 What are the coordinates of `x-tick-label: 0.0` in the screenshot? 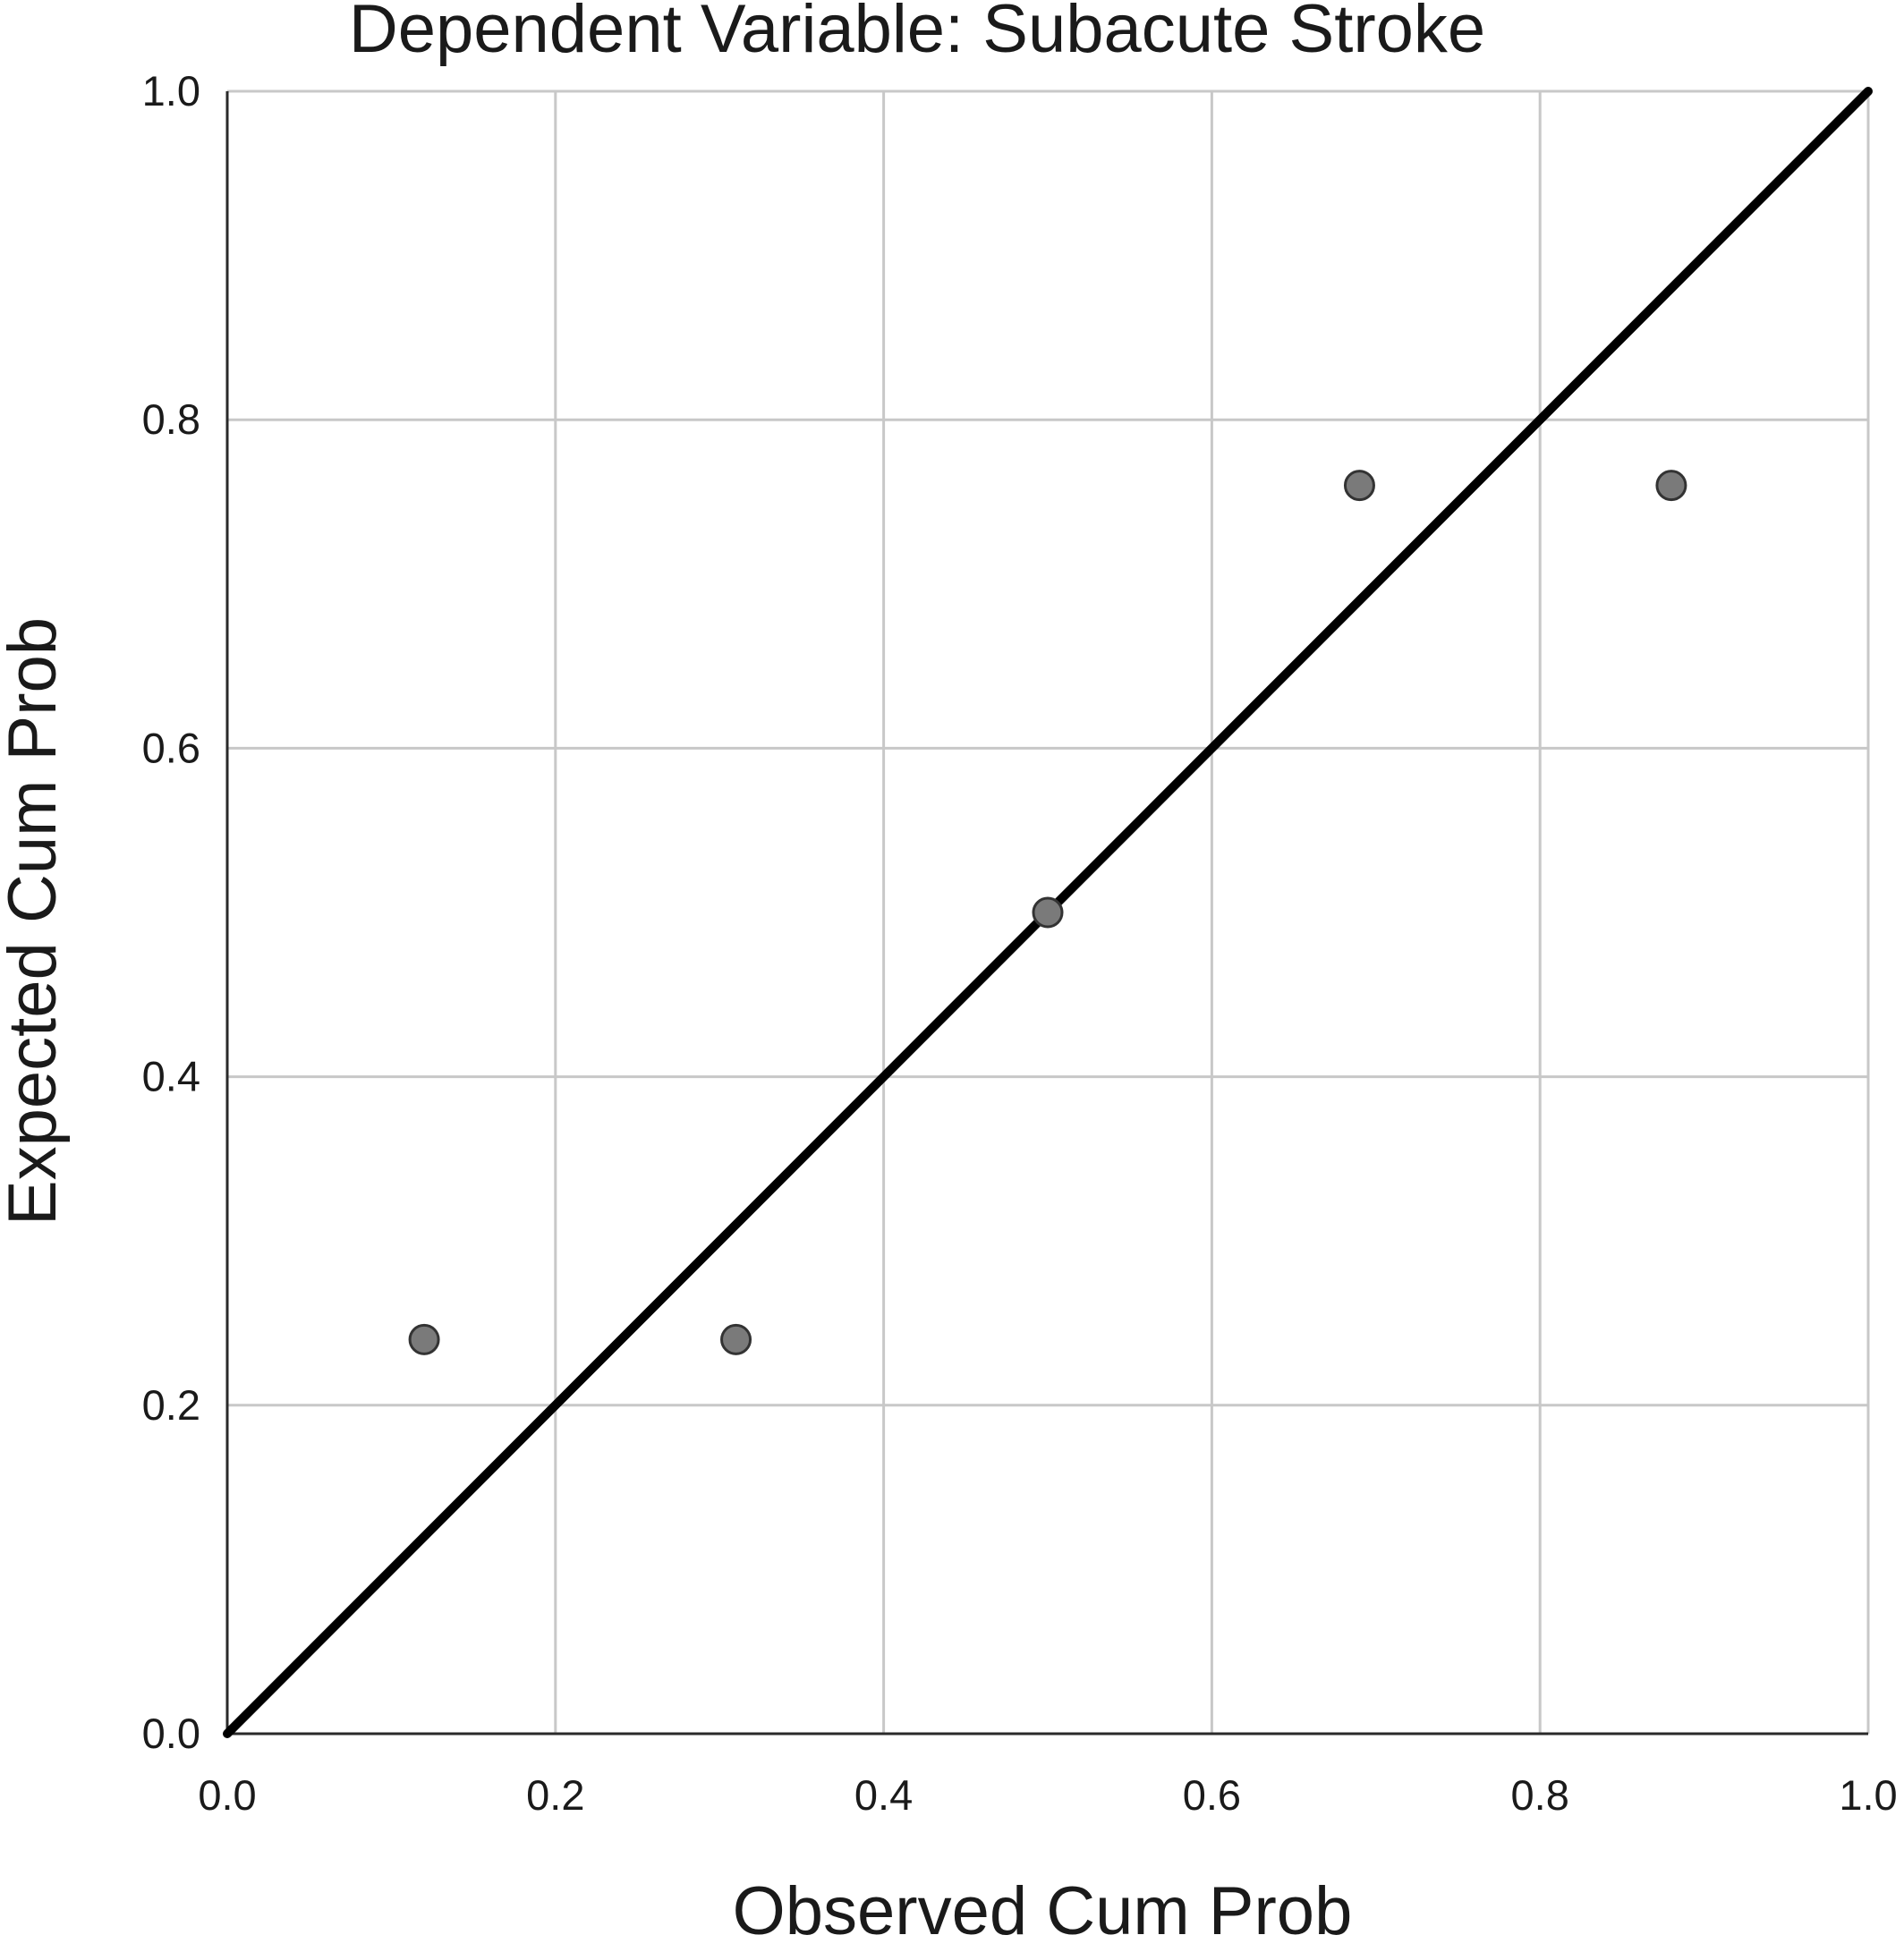 It's located at (227, 1795).